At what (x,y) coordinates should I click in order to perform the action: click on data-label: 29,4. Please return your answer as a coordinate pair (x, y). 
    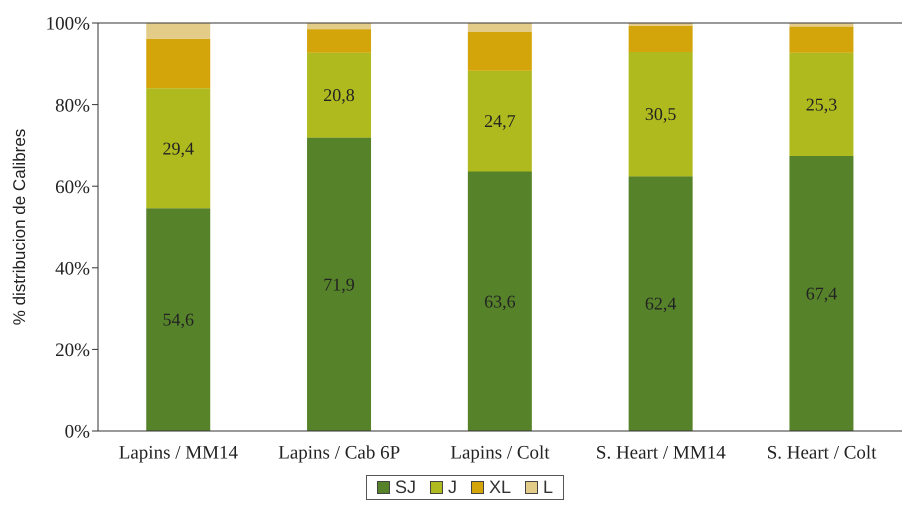
    Looking at the image, I should click on (178, 148).